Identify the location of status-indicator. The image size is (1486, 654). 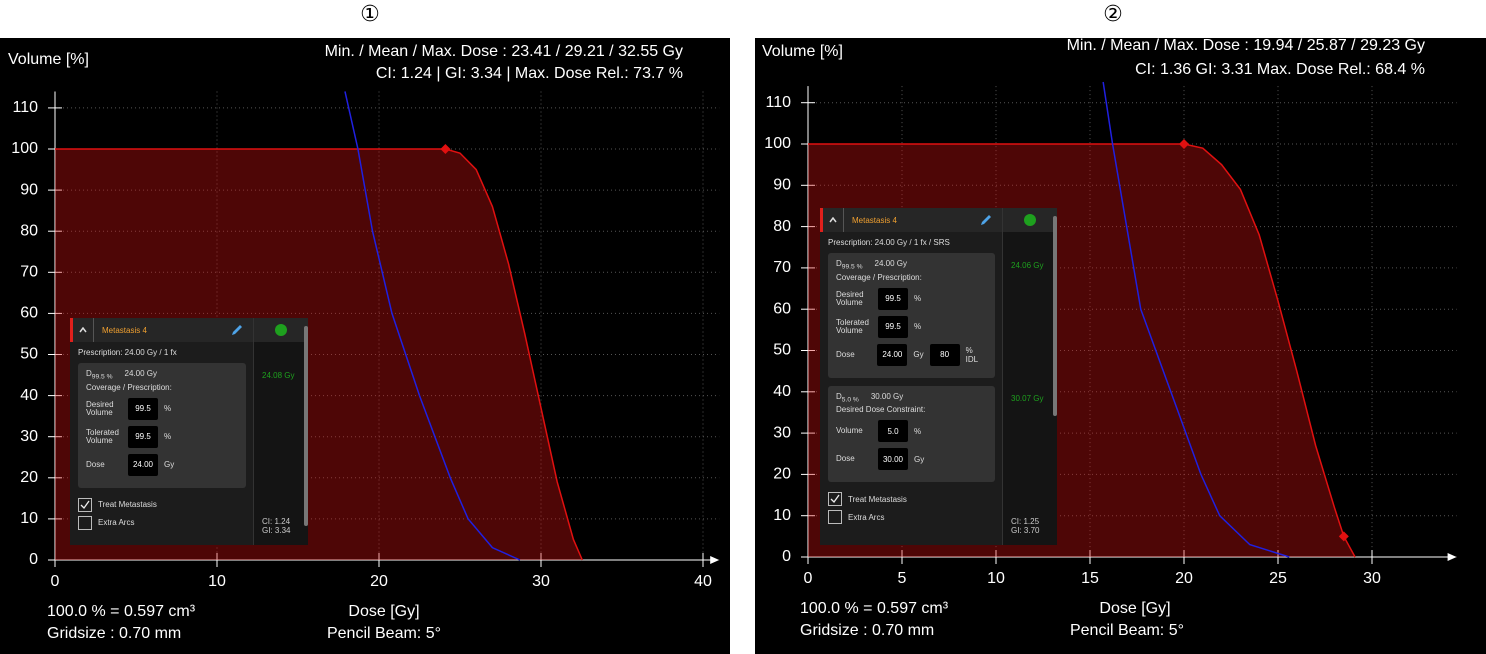
(281, 330).